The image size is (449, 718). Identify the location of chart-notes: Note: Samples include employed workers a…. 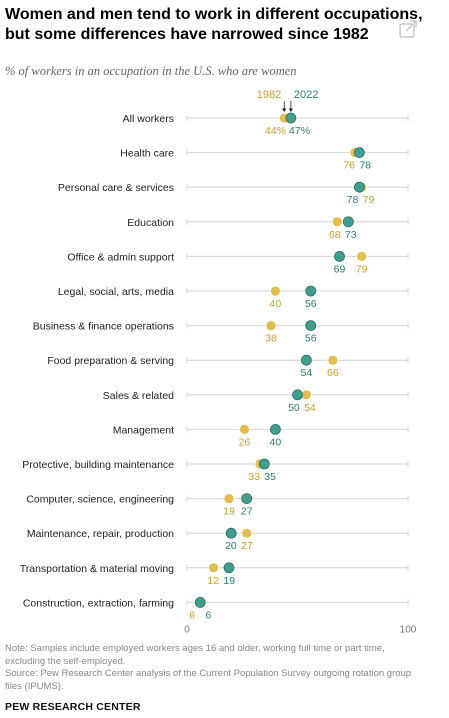
(215, 668).